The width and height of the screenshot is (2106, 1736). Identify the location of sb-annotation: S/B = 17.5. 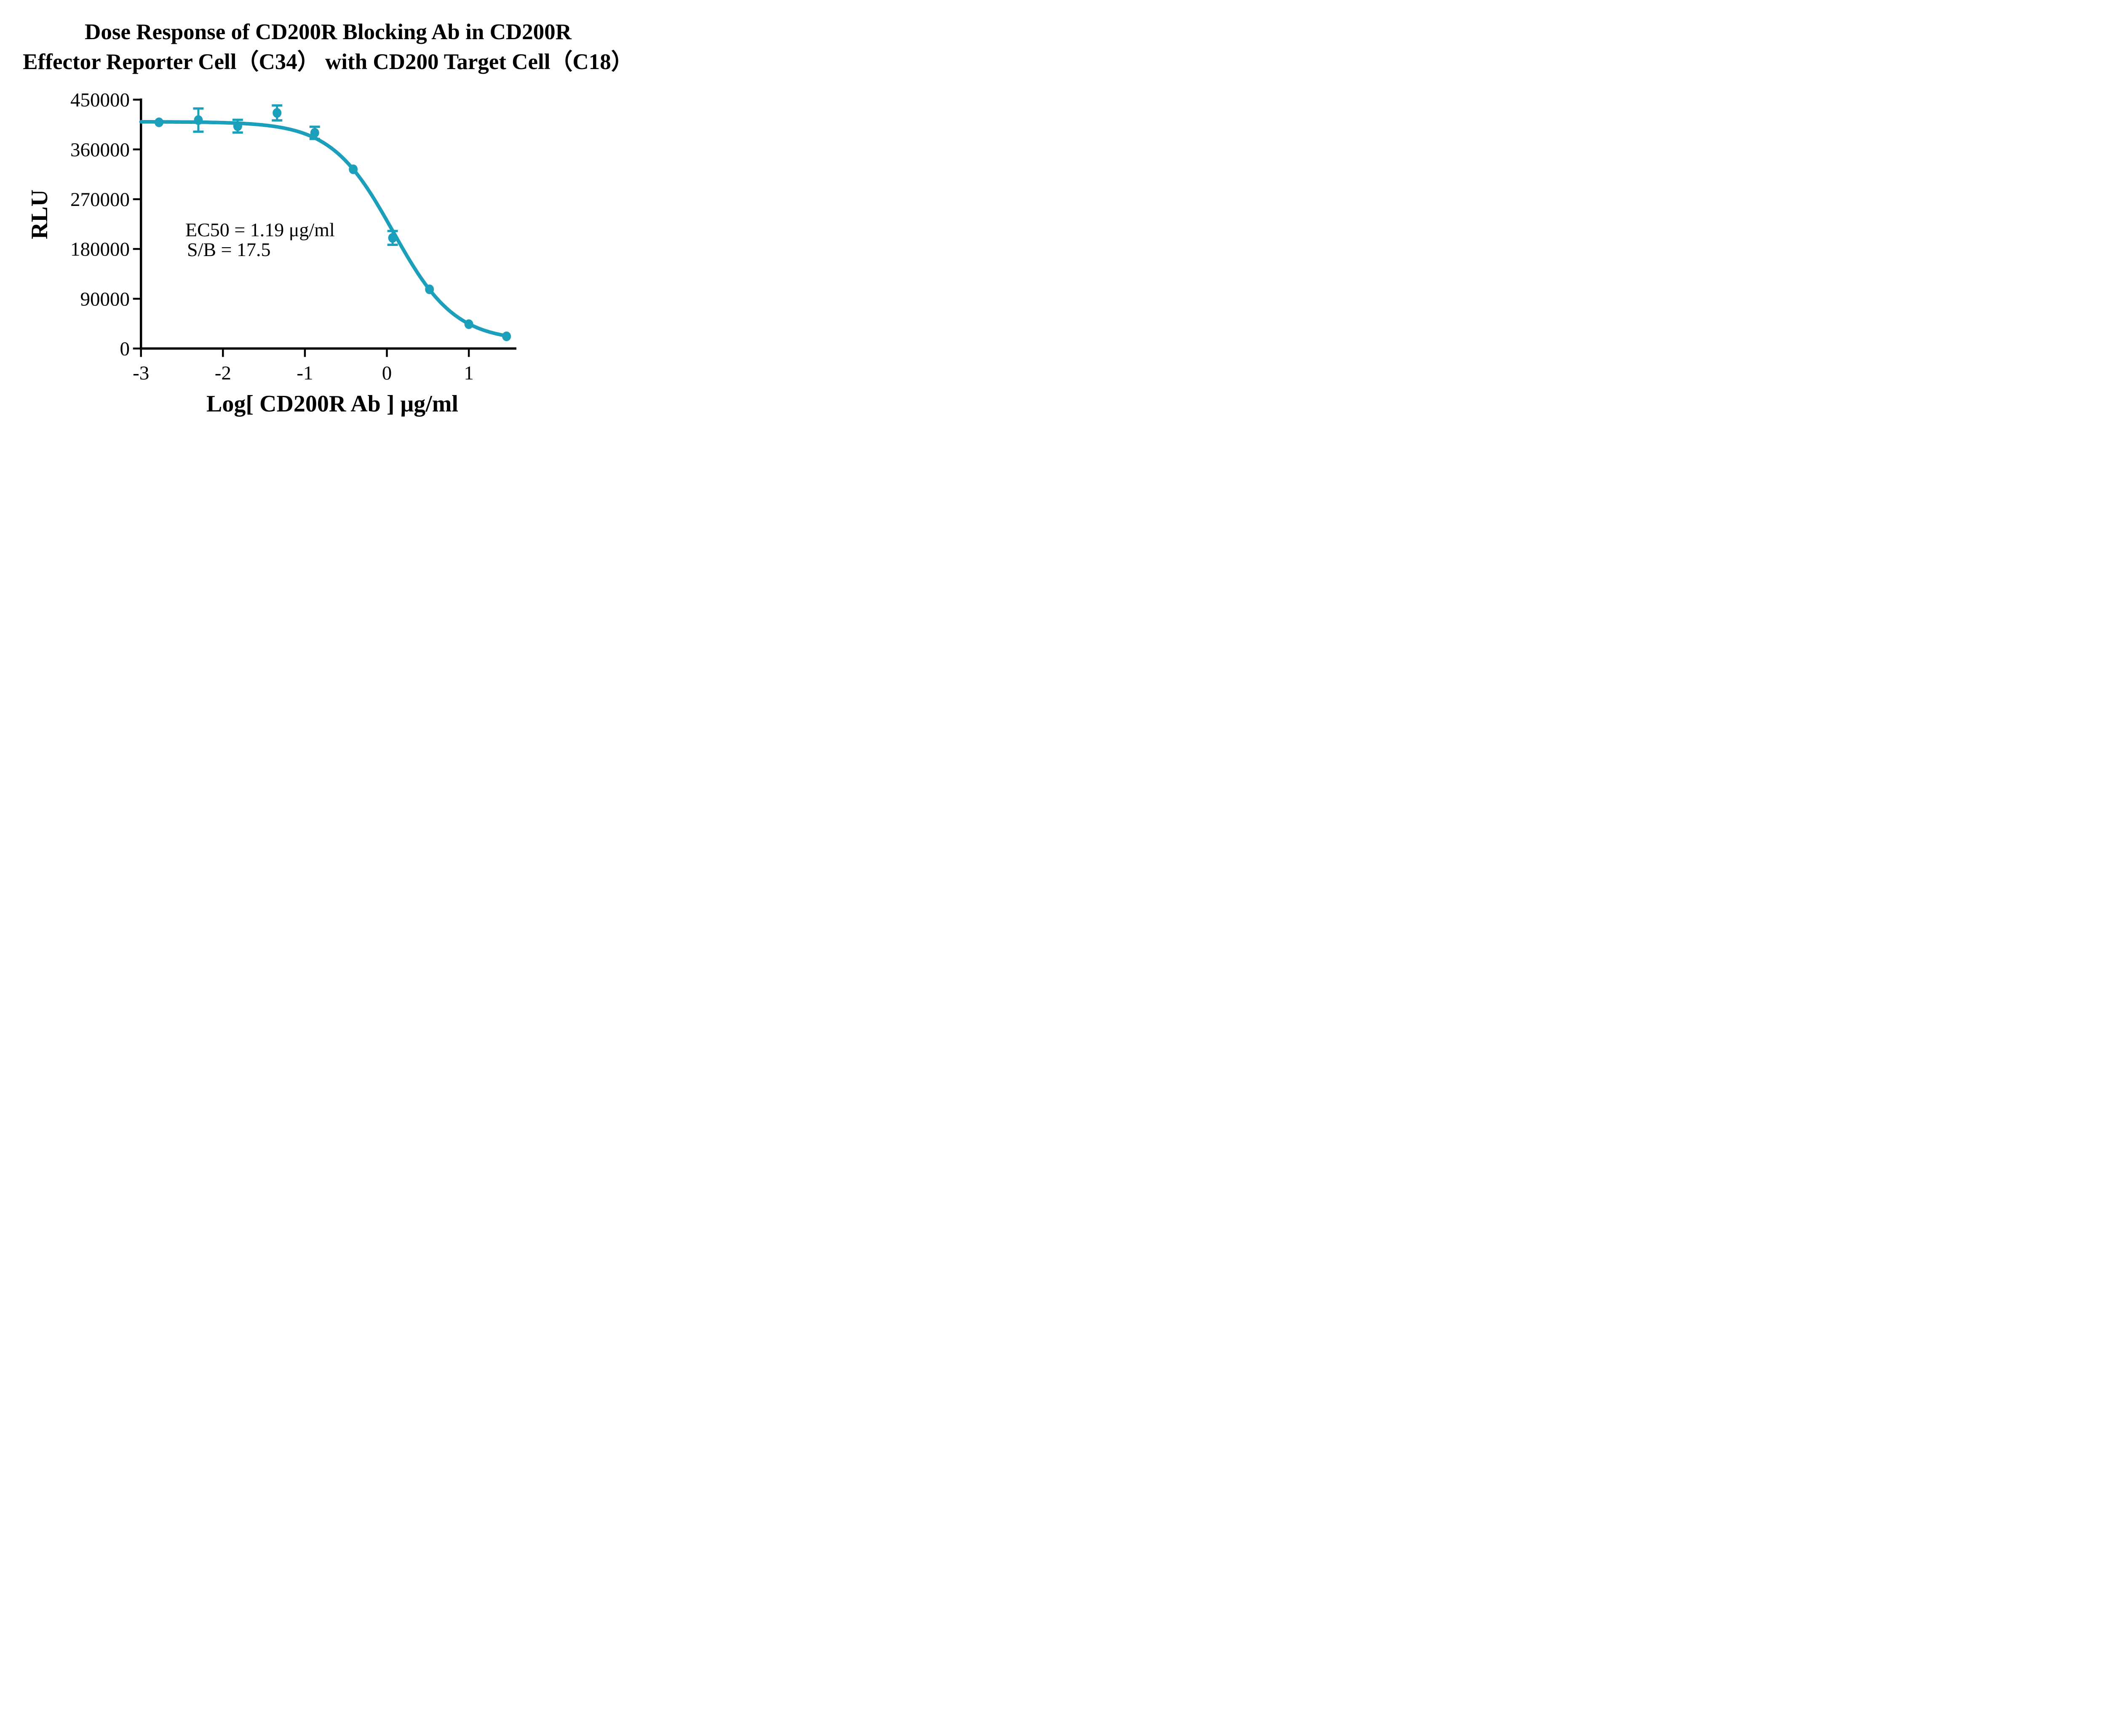
(229, 250).